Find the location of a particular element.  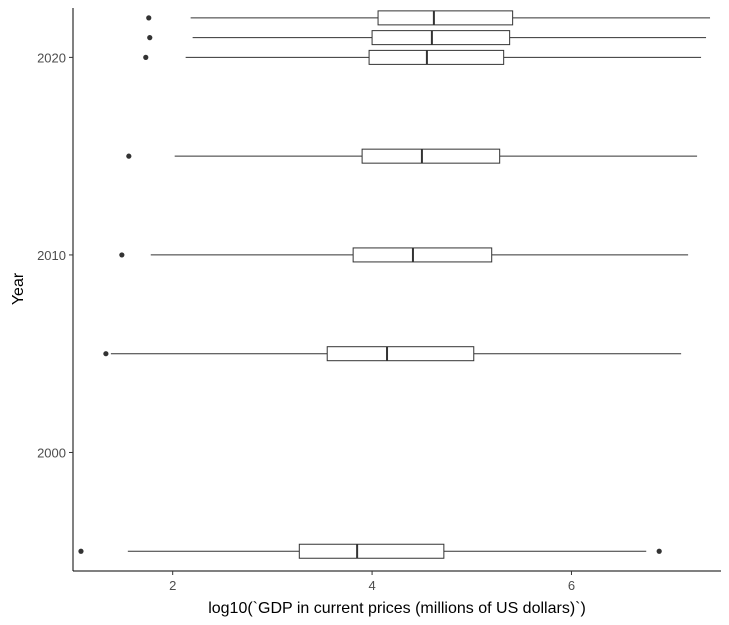

box-2022-outlier is located at coordinates (149, 18).